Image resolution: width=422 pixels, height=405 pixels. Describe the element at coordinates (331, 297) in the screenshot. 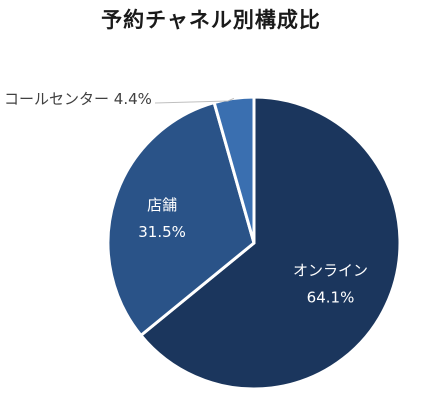

I see `slice-value-online: 64.1%` at that location.